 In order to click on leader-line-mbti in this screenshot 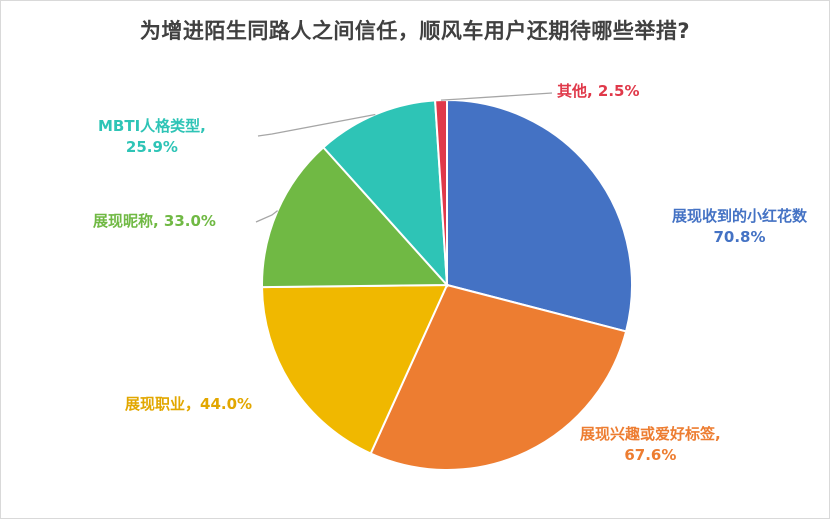, I will do `click(316, 125)`.